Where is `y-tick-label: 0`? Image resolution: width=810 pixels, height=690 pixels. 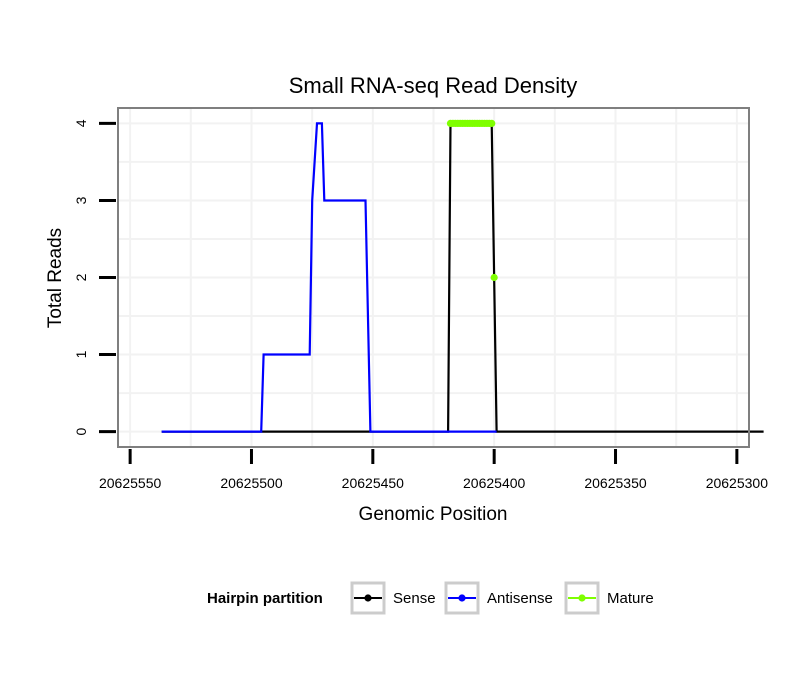 y-tick-label: 0 is located at coordinates (81, 431).